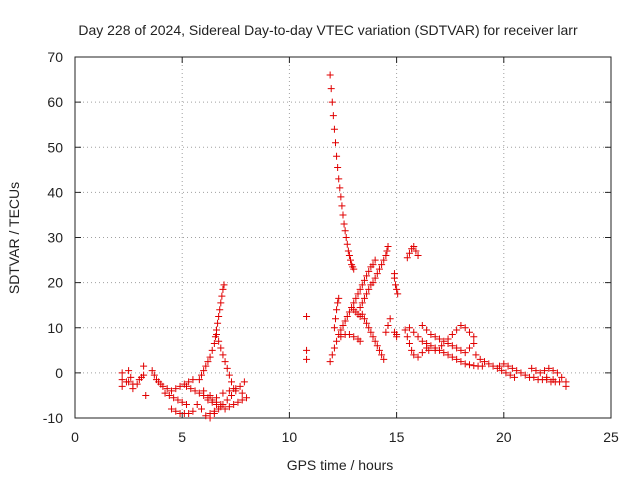 The width and height of the screenshot is (640, 480). I want to click on y-tick-labels: -10 0 10 20 30 40 50 60 70, so click(53, 237).